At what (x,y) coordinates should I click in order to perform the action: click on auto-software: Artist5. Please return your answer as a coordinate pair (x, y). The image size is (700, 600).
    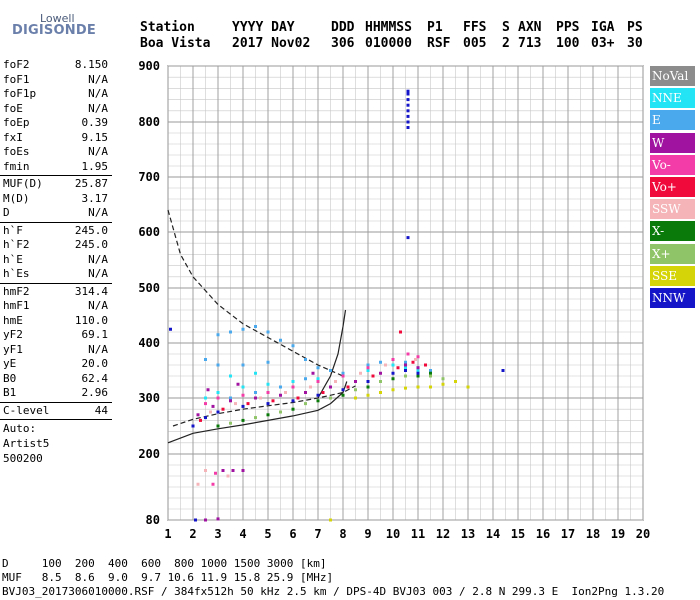
    Looking at the image, I should click on (26, 443).